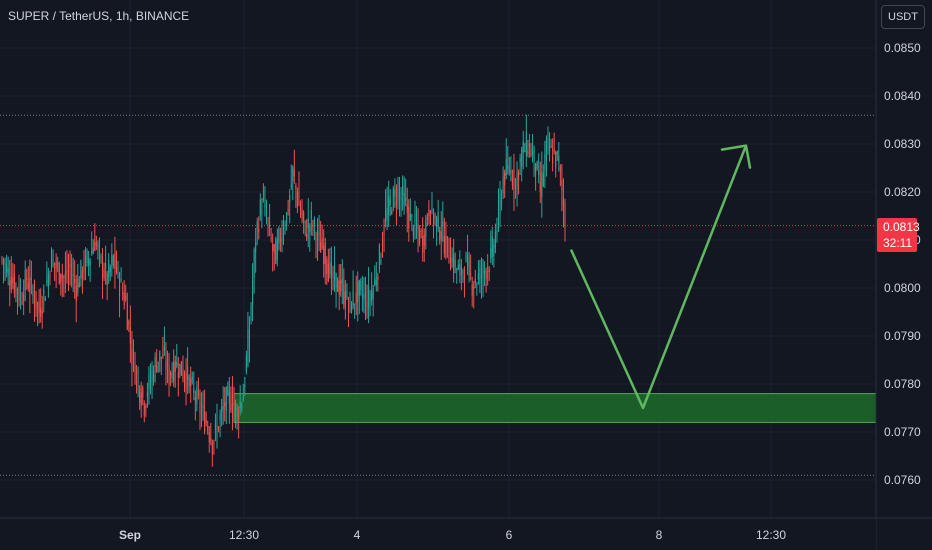 The image size is (932, 550). What do you see at coordinates (99, 16) in the screenshot?
I see `symbol-title: SUPER / TetherUS, 1h, BINANCE` at bounding box center [99, 16].